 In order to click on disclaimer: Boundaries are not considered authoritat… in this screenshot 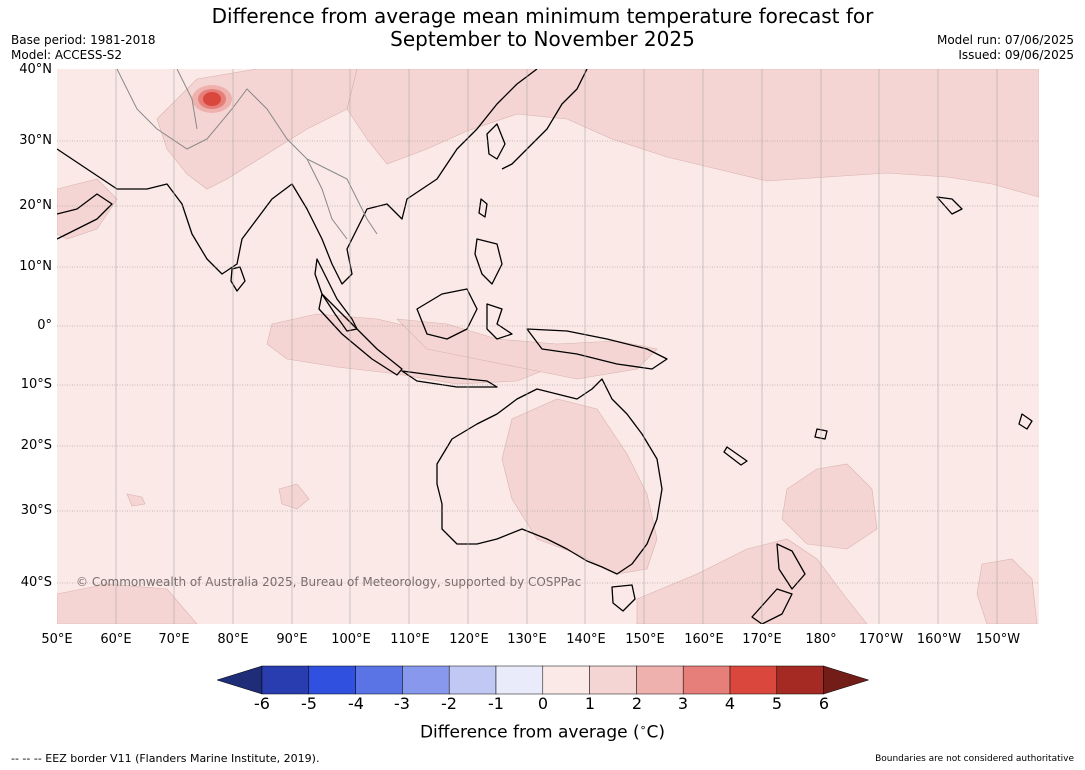, I will do `click(974, 759)`.